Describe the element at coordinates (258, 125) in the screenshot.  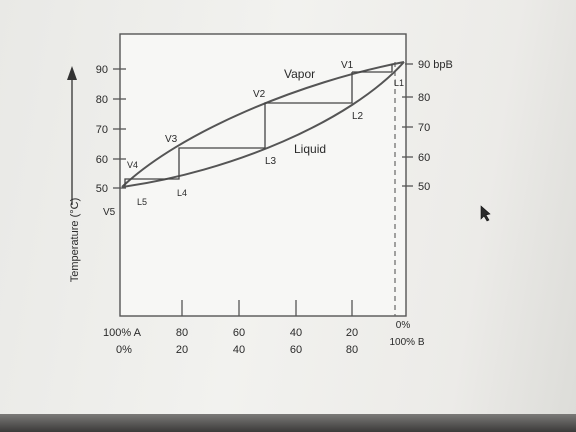
I see `distillation-staircase` at that location.